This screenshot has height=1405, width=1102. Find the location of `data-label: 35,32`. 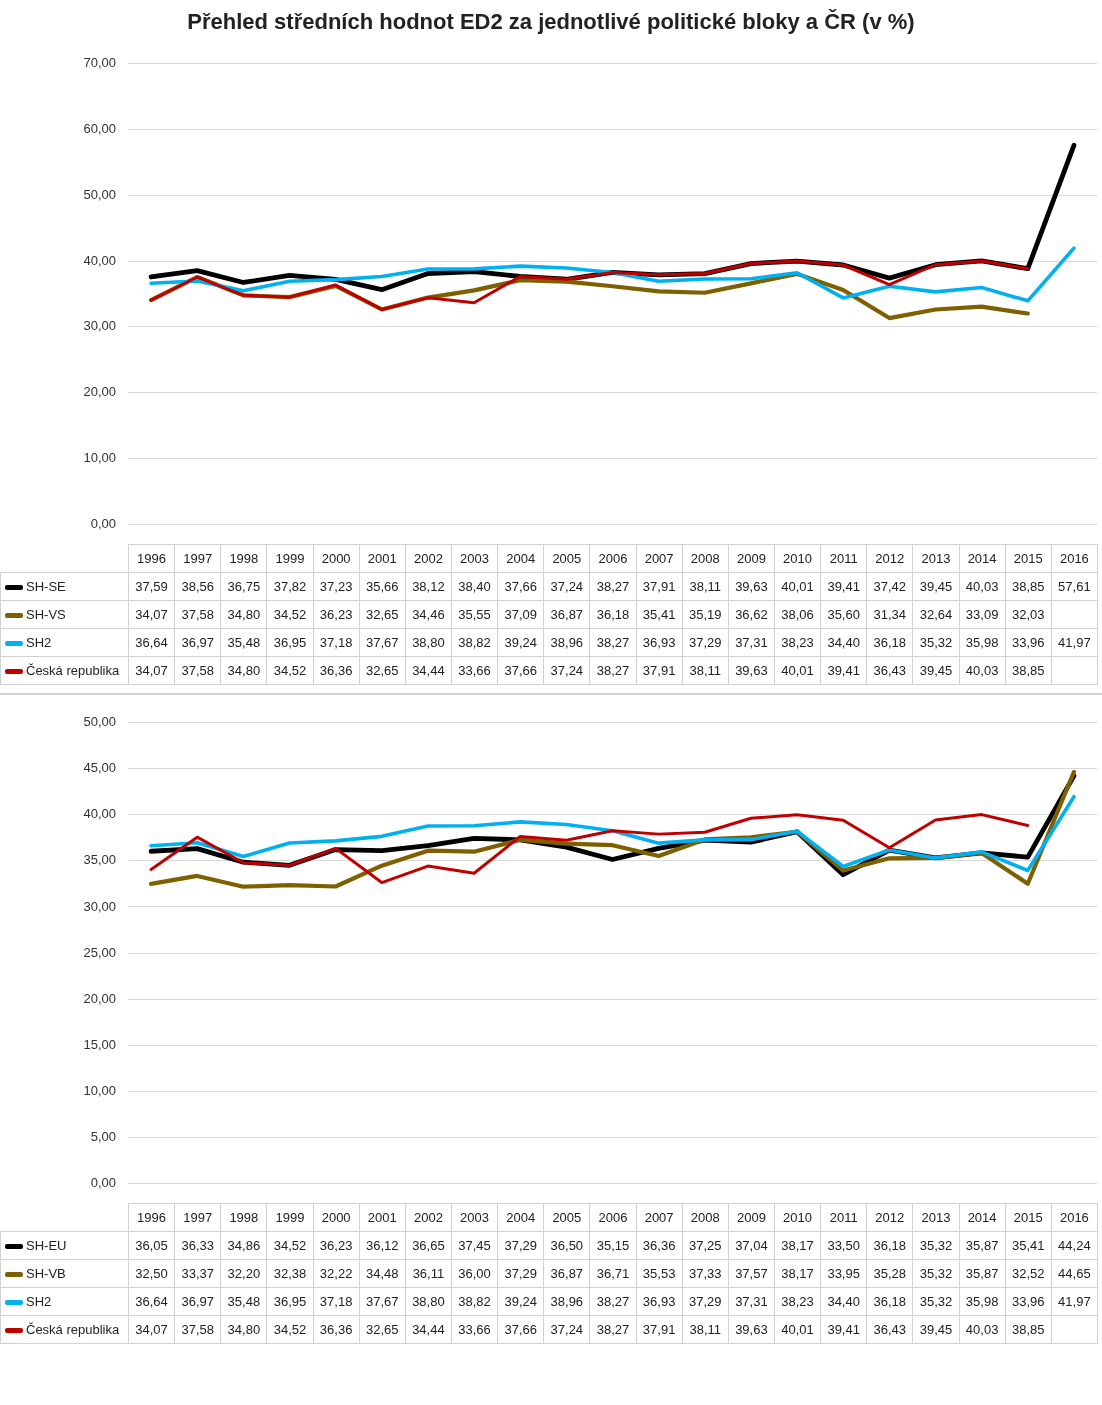

data-label: 35,32 is located at coordinates (936, 1245).